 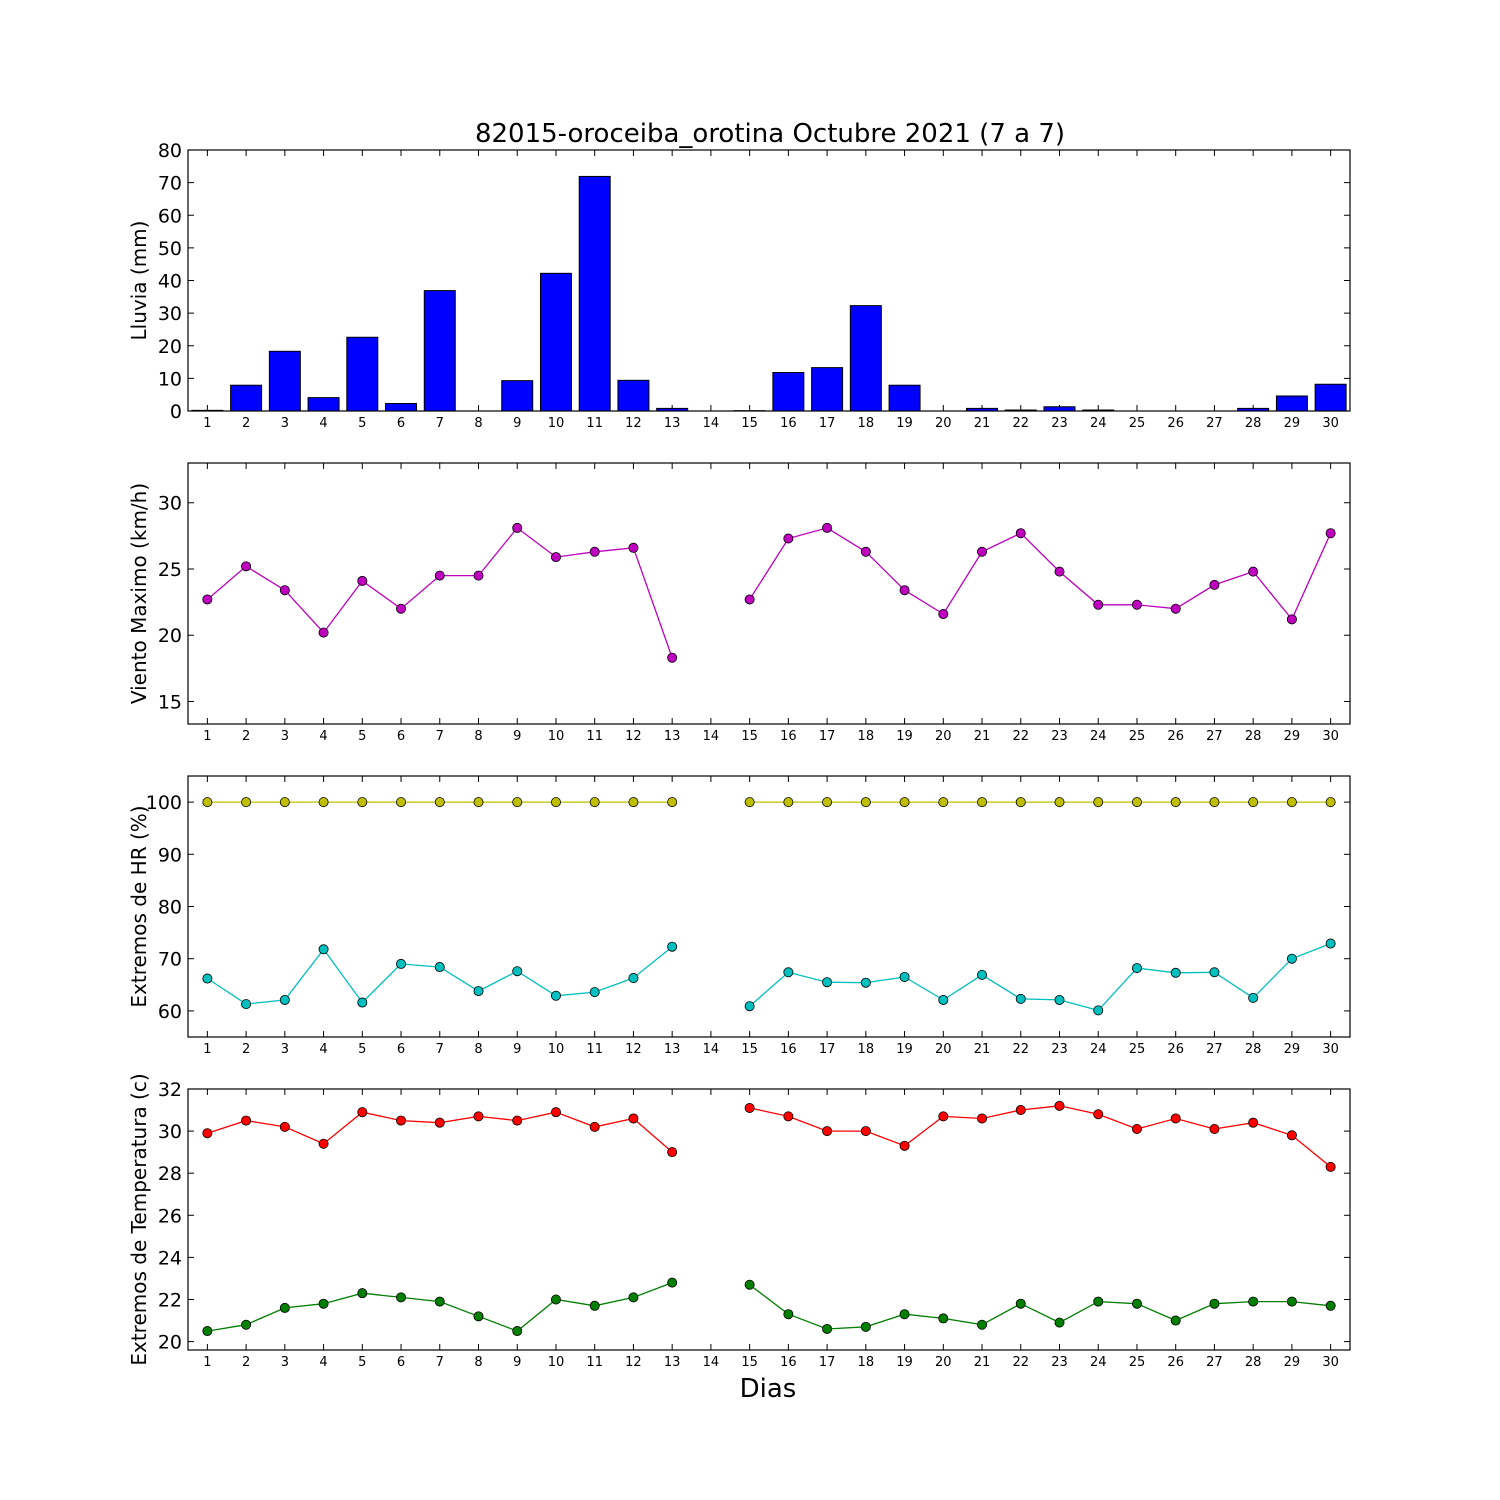 What do you see at coordinates (711, 1362) in the screenshot?
I see `x-tick-label: 14` at bounding box center [711, 1362].